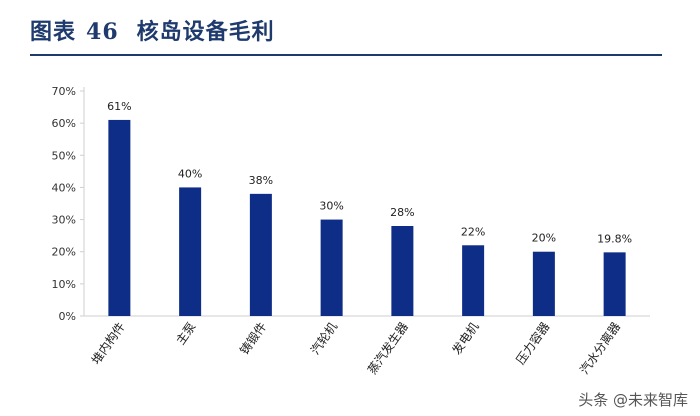 The image size is (700, 416). Describe the element at coordinates (533, 343) in the screenshot. I see `x-category-label: 压力容器` at that location.